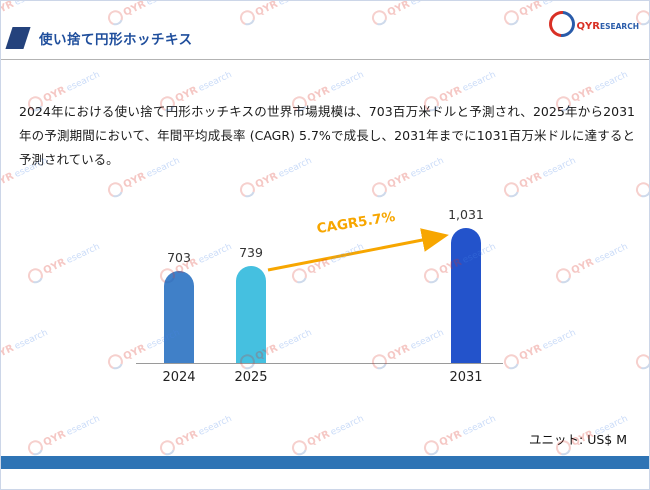 The height and width of the screenshot is (490, 650). Describe the element at coordinates (179, 317) in the screenshot. I see `bar-2024` at that location.